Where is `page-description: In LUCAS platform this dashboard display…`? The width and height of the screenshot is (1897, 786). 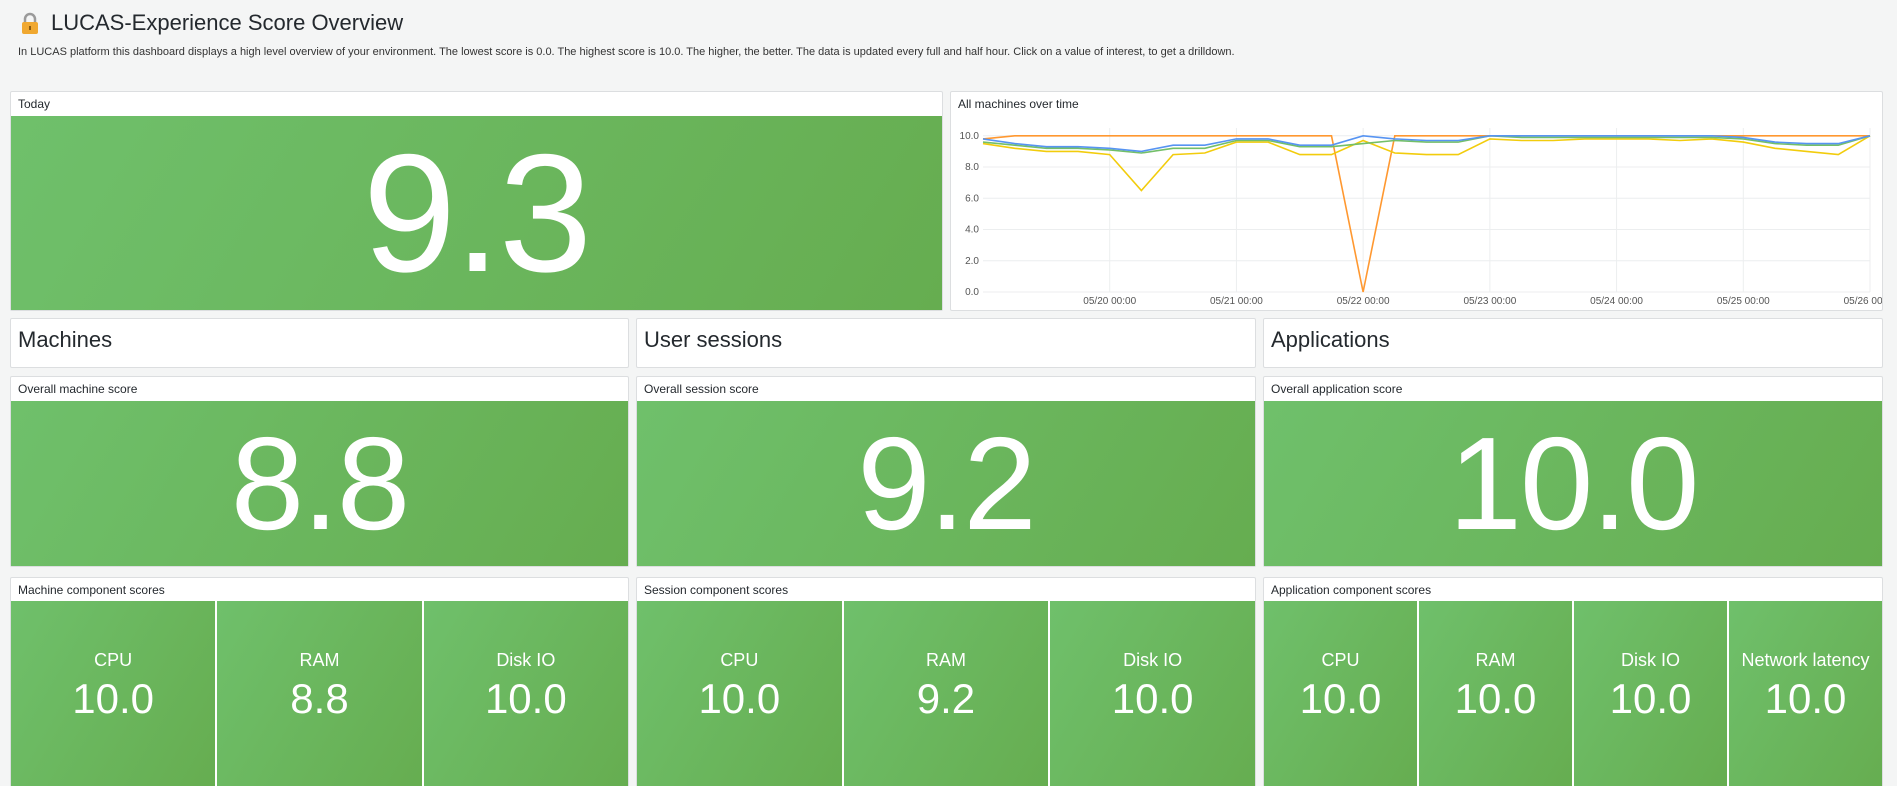
page-description: In LUCAS platform this dashboard display… is located at coordinates (626, 52).